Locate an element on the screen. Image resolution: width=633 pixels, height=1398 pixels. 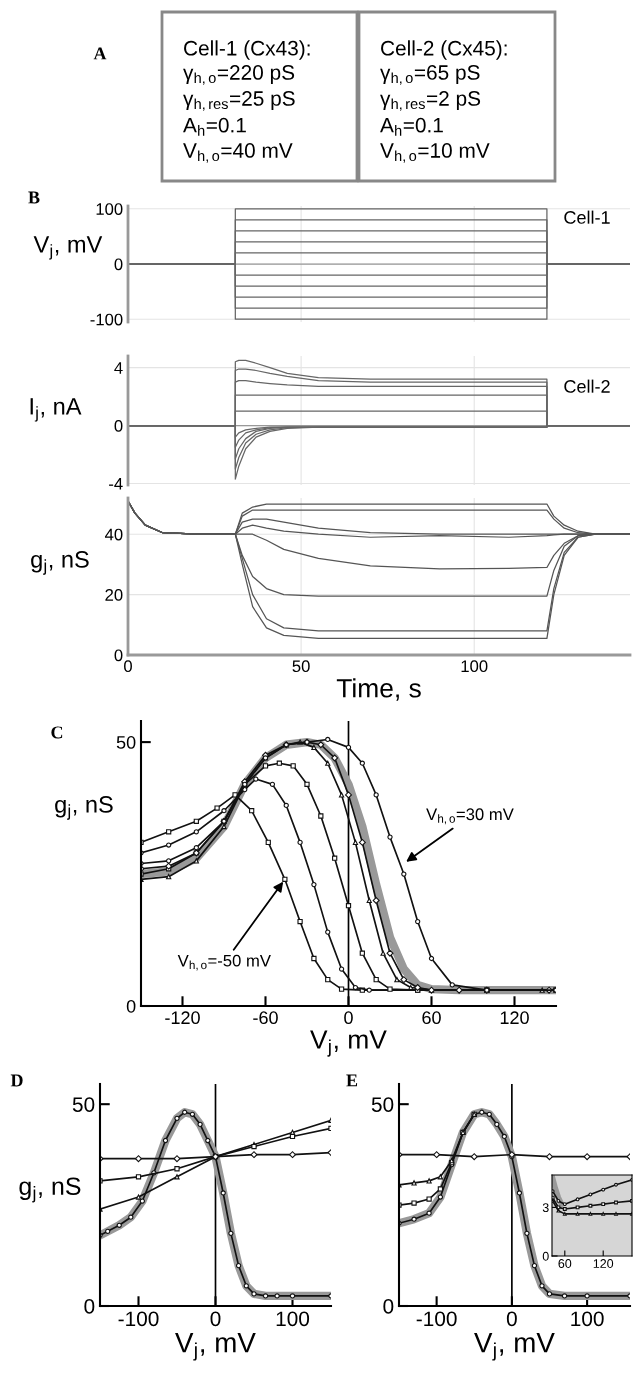
y-tick-label: 40 is located at coordinates (113, 534).